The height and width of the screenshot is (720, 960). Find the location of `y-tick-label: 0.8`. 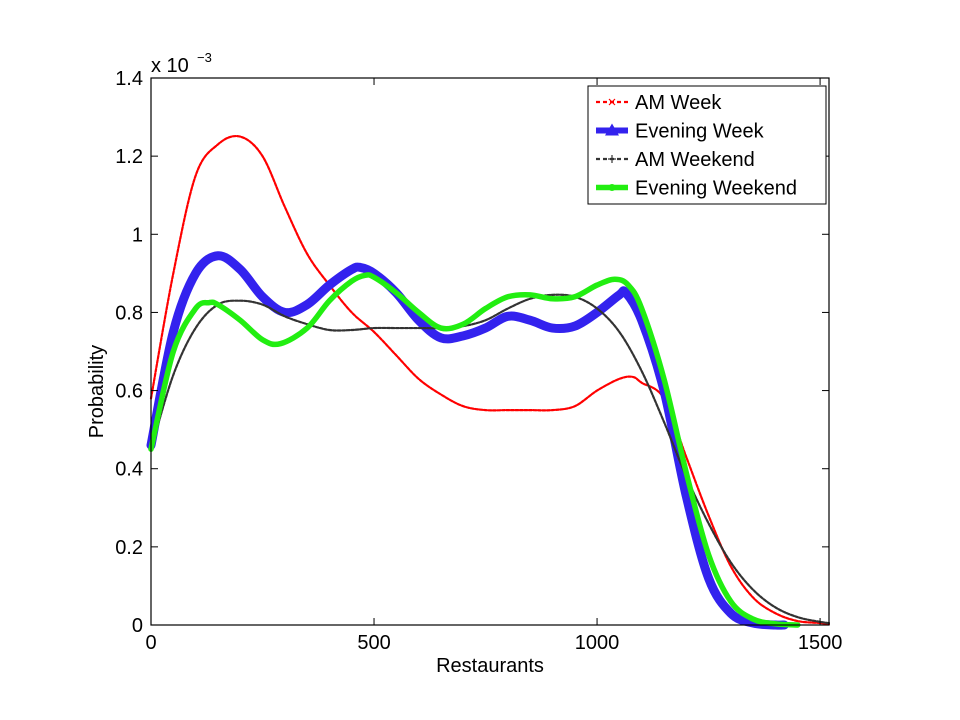

y-tick-label: 0.8 is located at coordinates (129, 313).